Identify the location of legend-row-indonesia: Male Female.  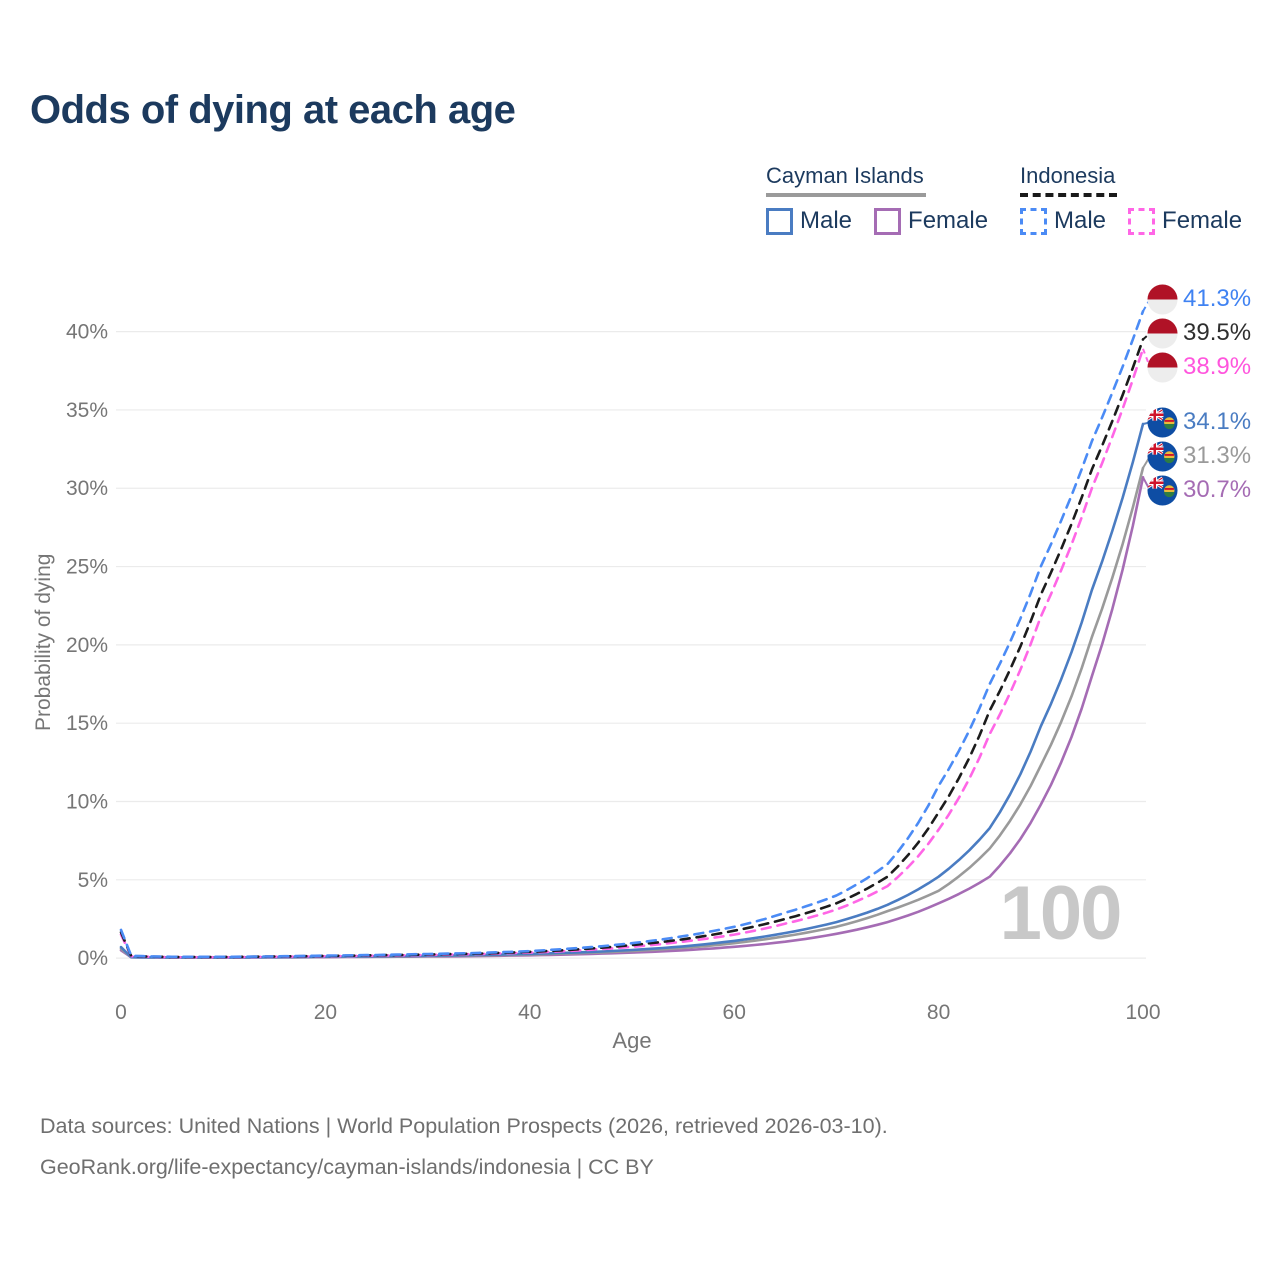
(1142, 221).